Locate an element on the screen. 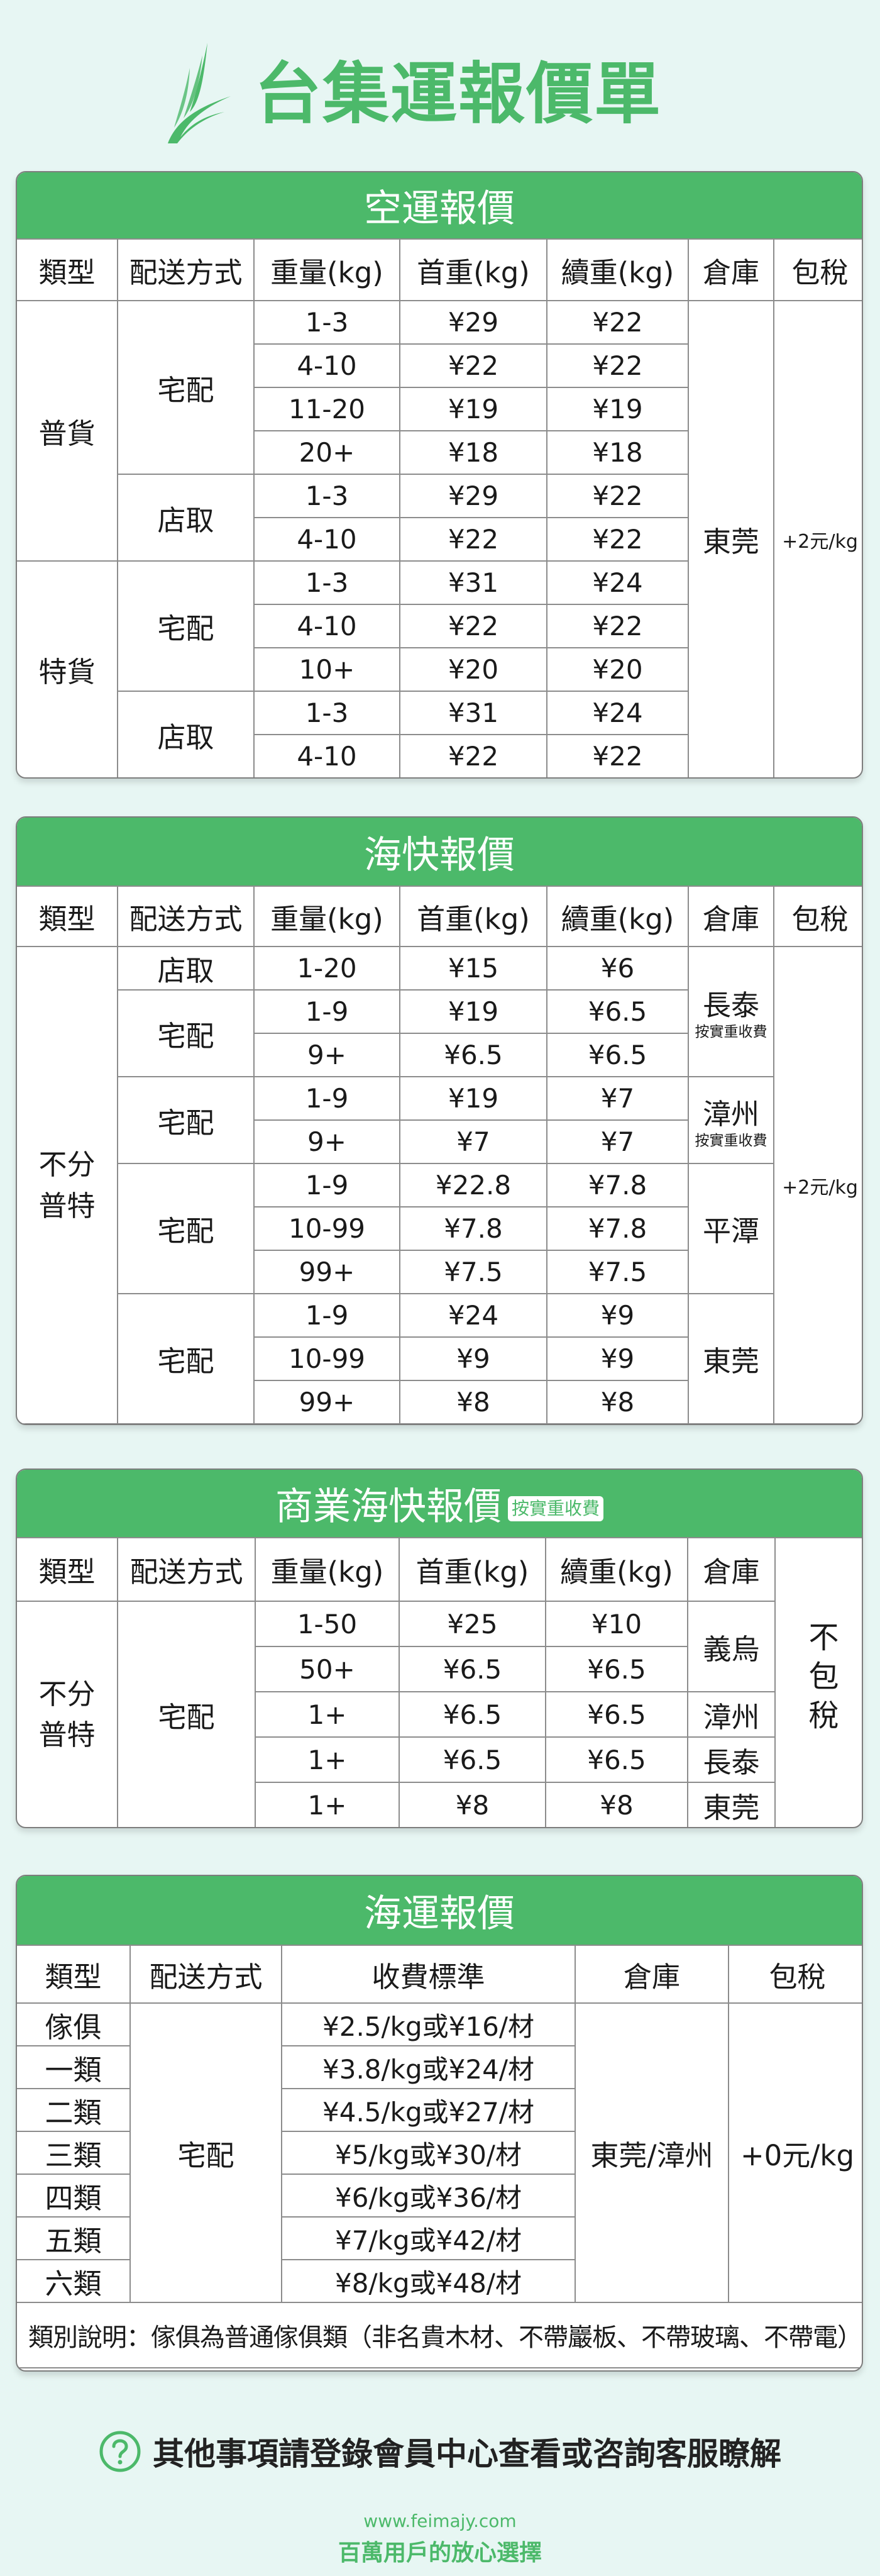 The height and width of the screenshot is (2576, 880). first-price-cell: ¥20 is located at coordinates (473, 669).